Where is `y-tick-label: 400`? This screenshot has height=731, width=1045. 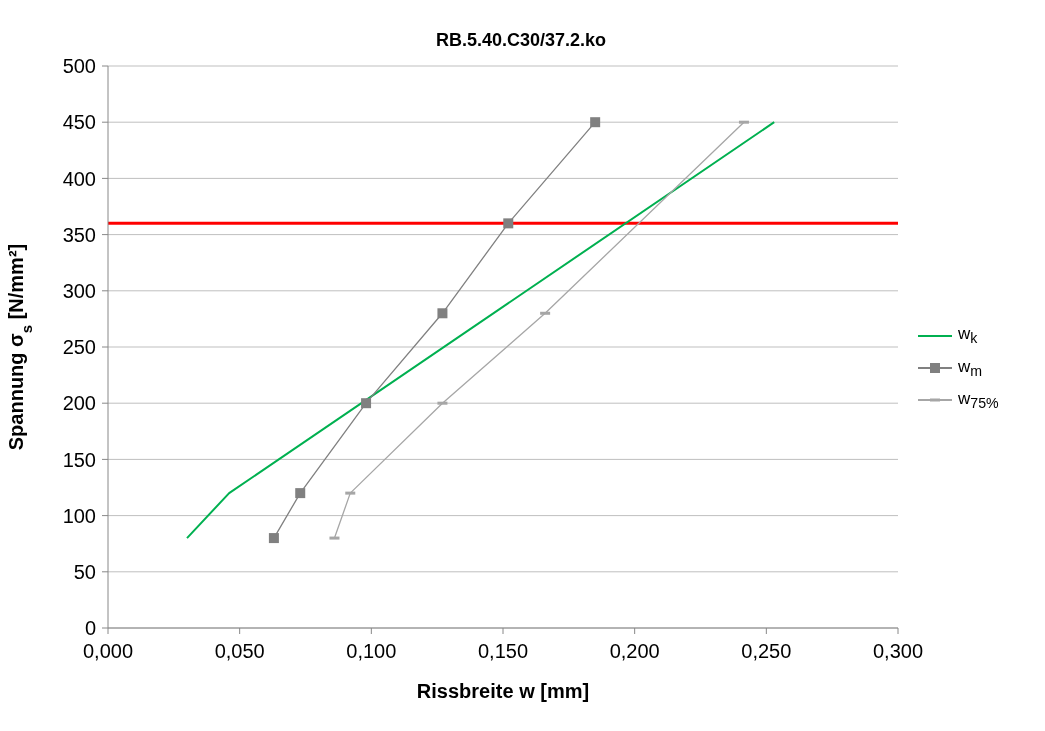
y-tick-label: 400 is located at coordinates (79, 178).